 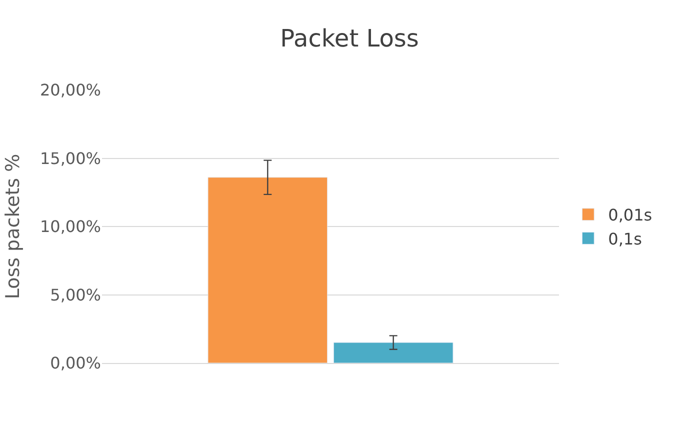 I want to click on legend-label: 0,1s, so click(x=625, y=238).